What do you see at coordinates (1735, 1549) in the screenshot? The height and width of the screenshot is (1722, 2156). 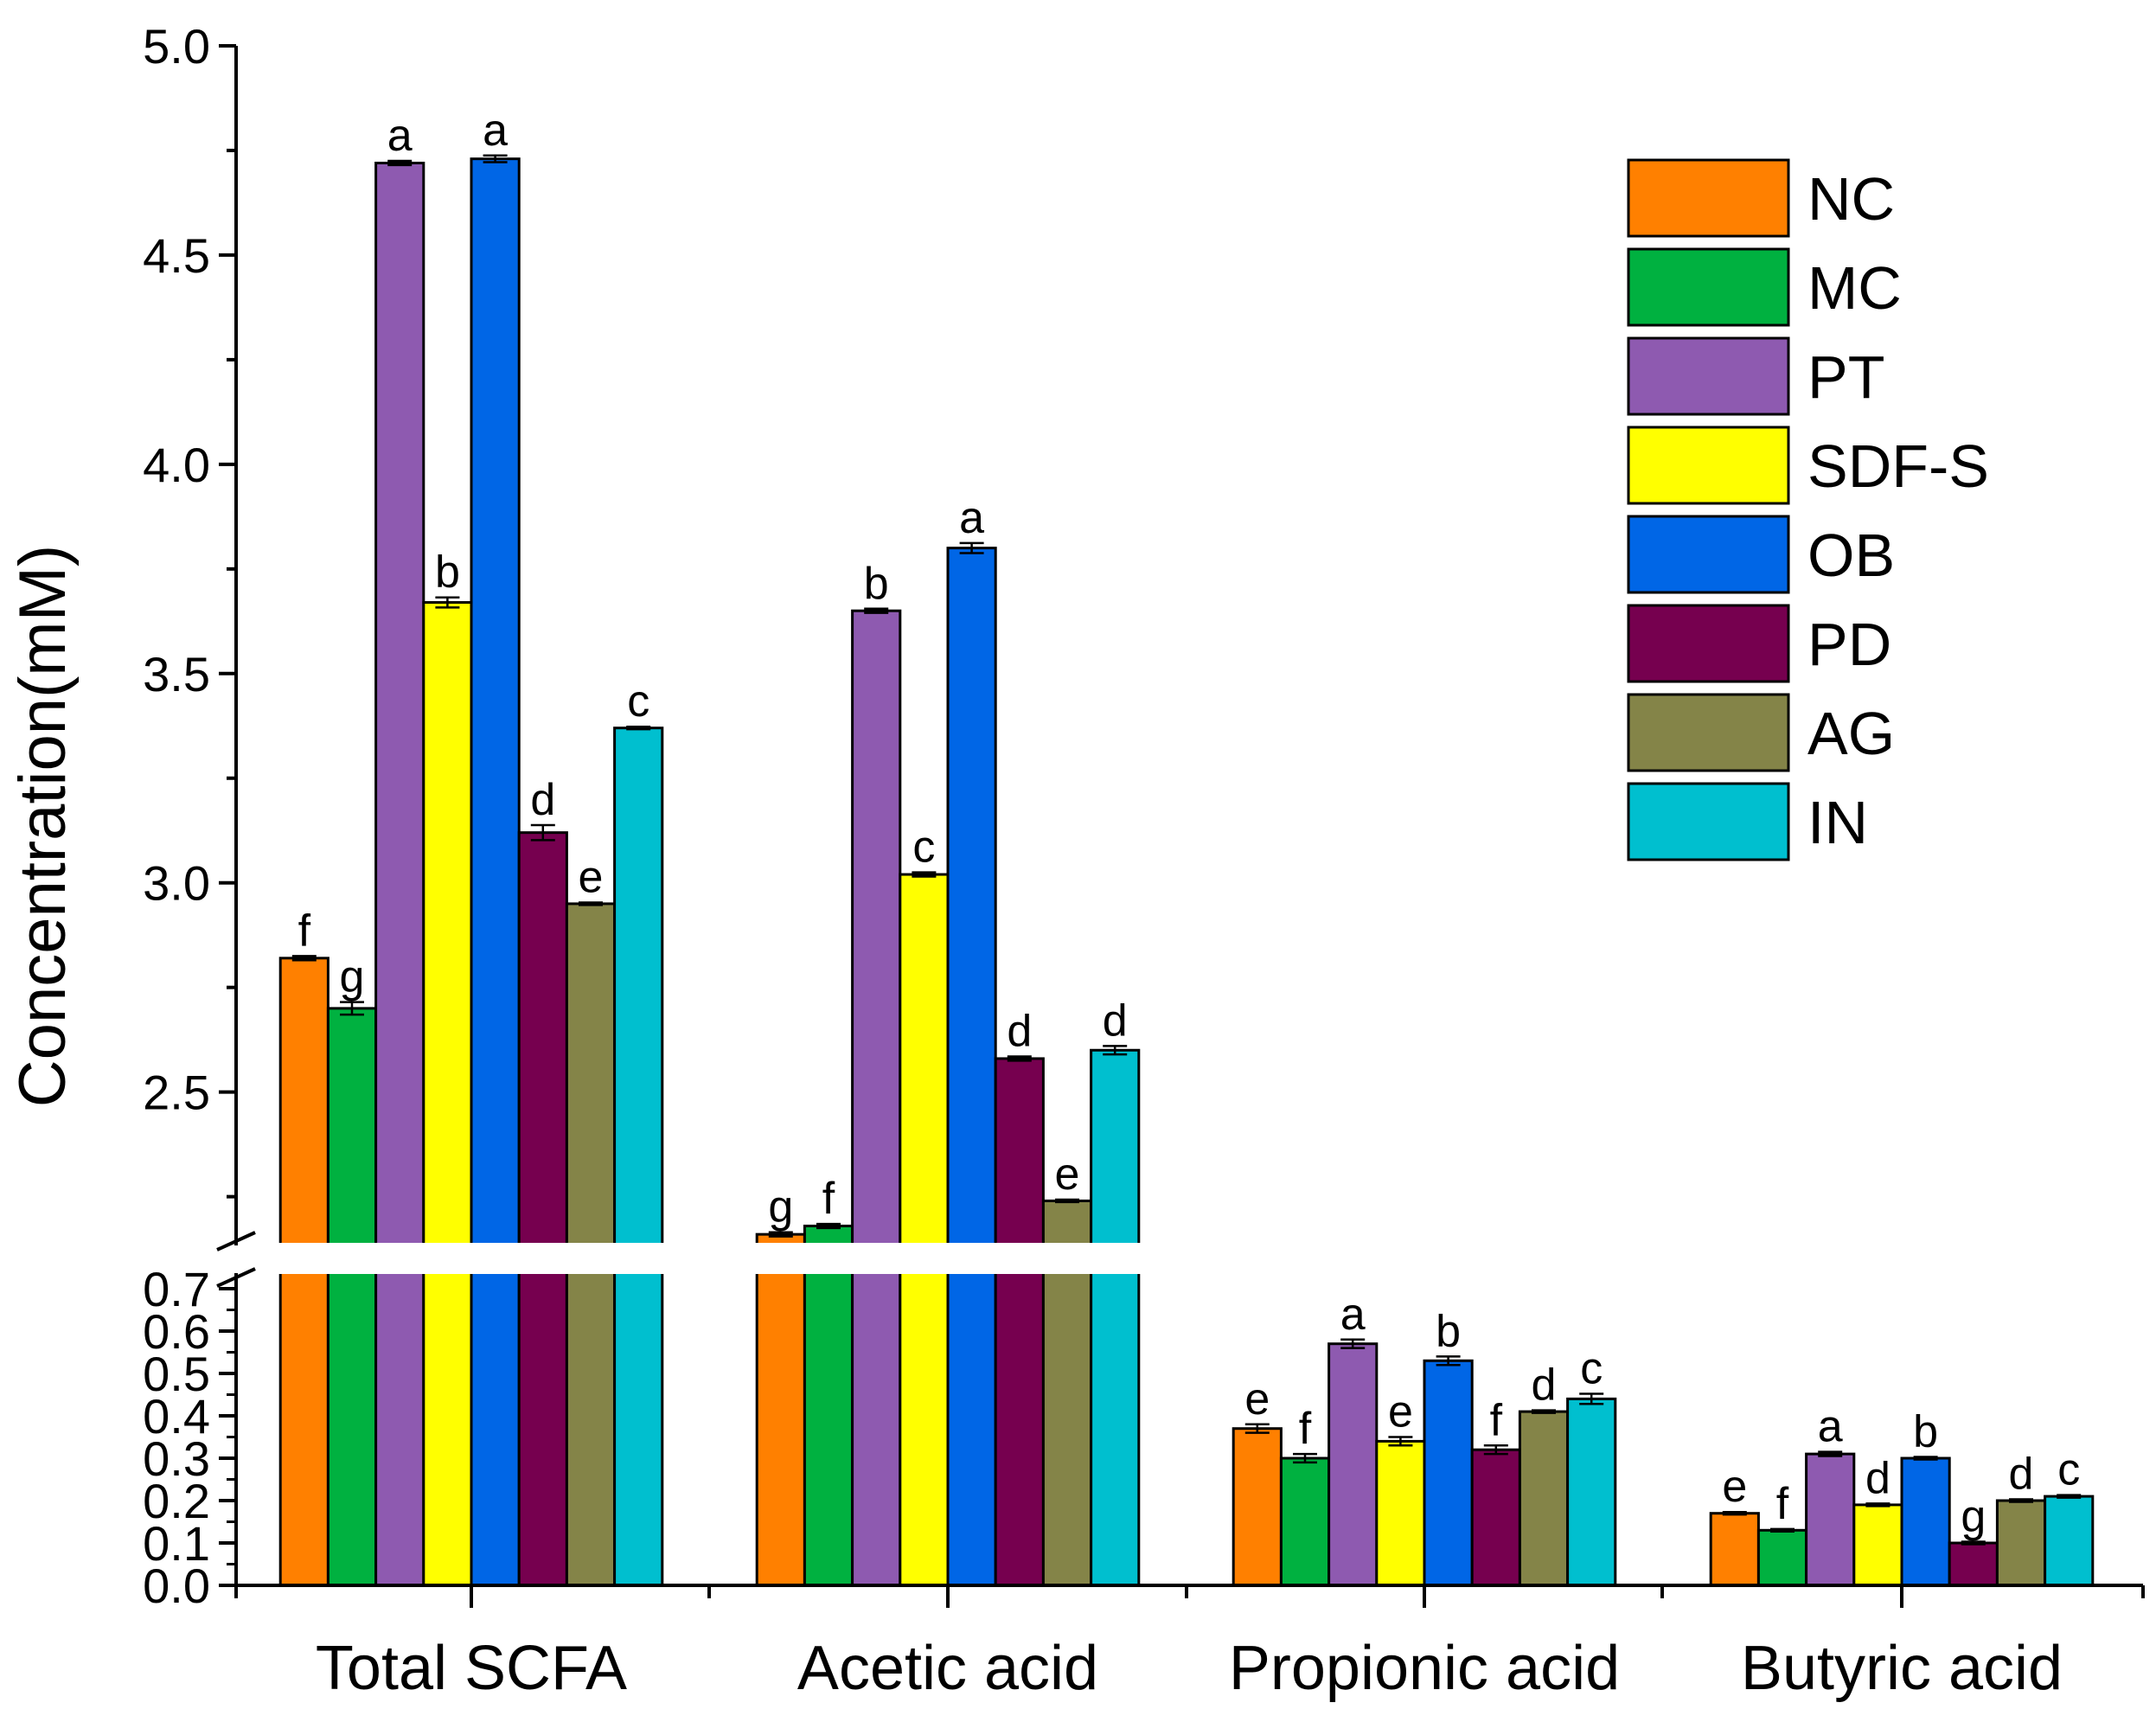 I see `bar-butyric-acid-nc` at bounding box center [1735, 1549].